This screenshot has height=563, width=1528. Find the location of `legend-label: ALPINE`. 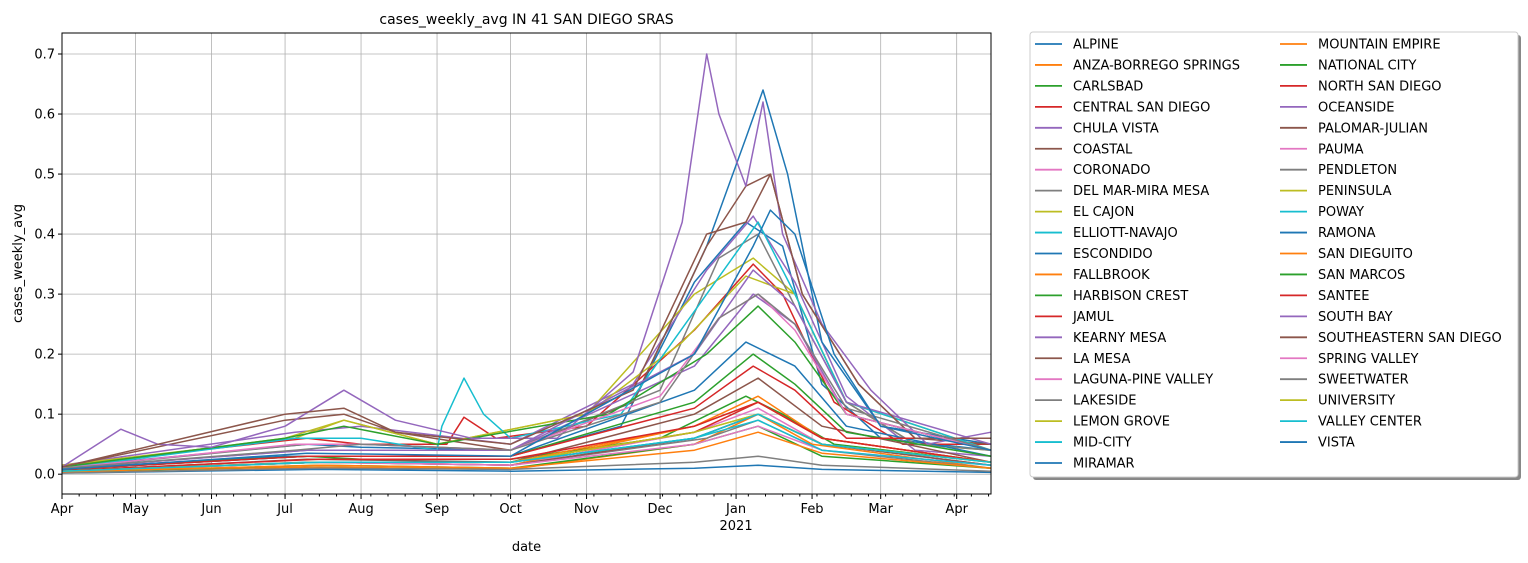

legend-label: ALPINE is located at coordinates (1096, 45).